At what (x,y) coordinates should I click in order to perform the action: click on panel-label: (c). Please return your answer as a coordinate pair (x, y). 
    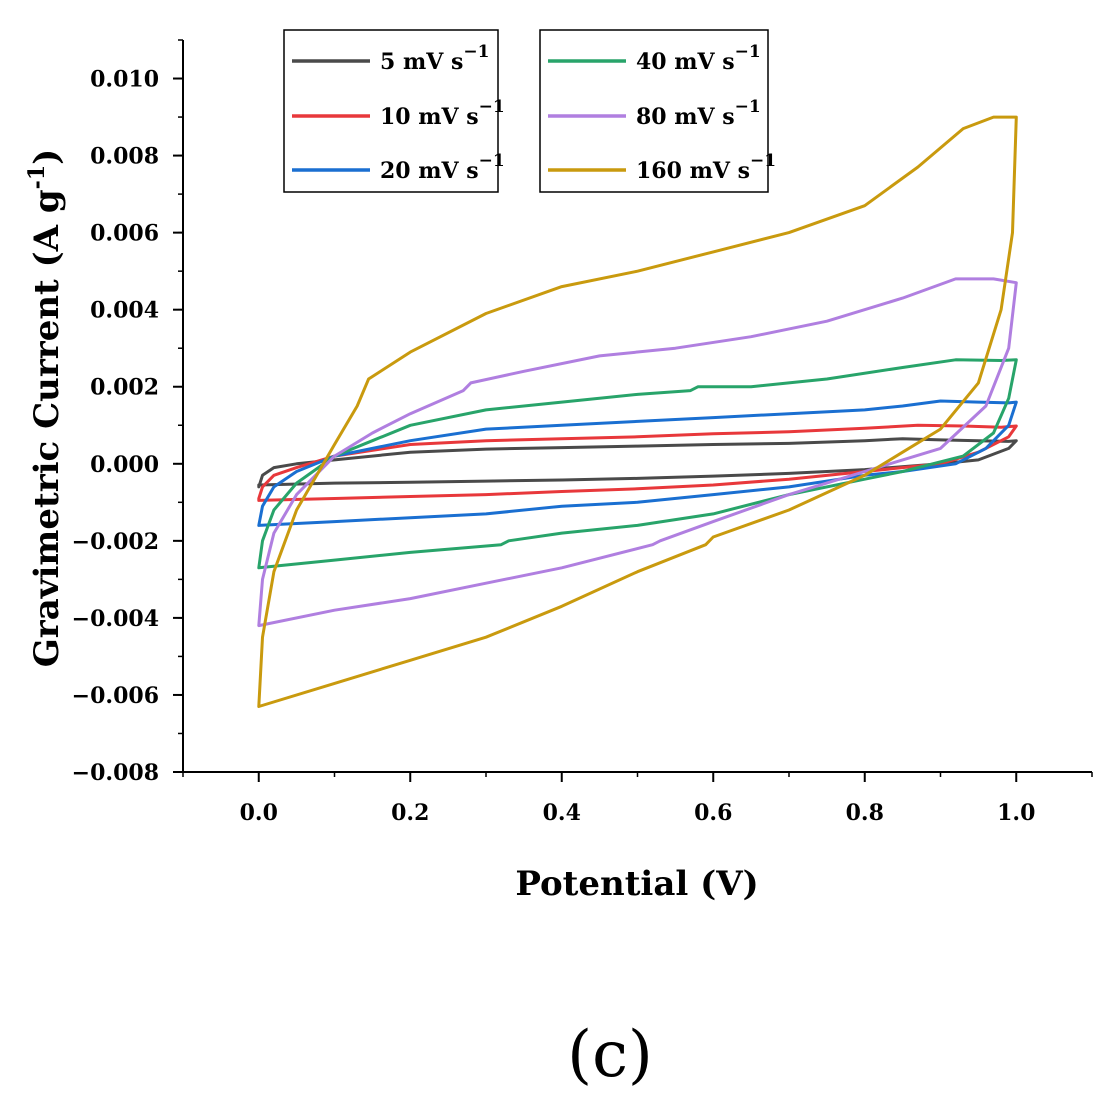
    Looking at the image, I should click on (610, 1055).